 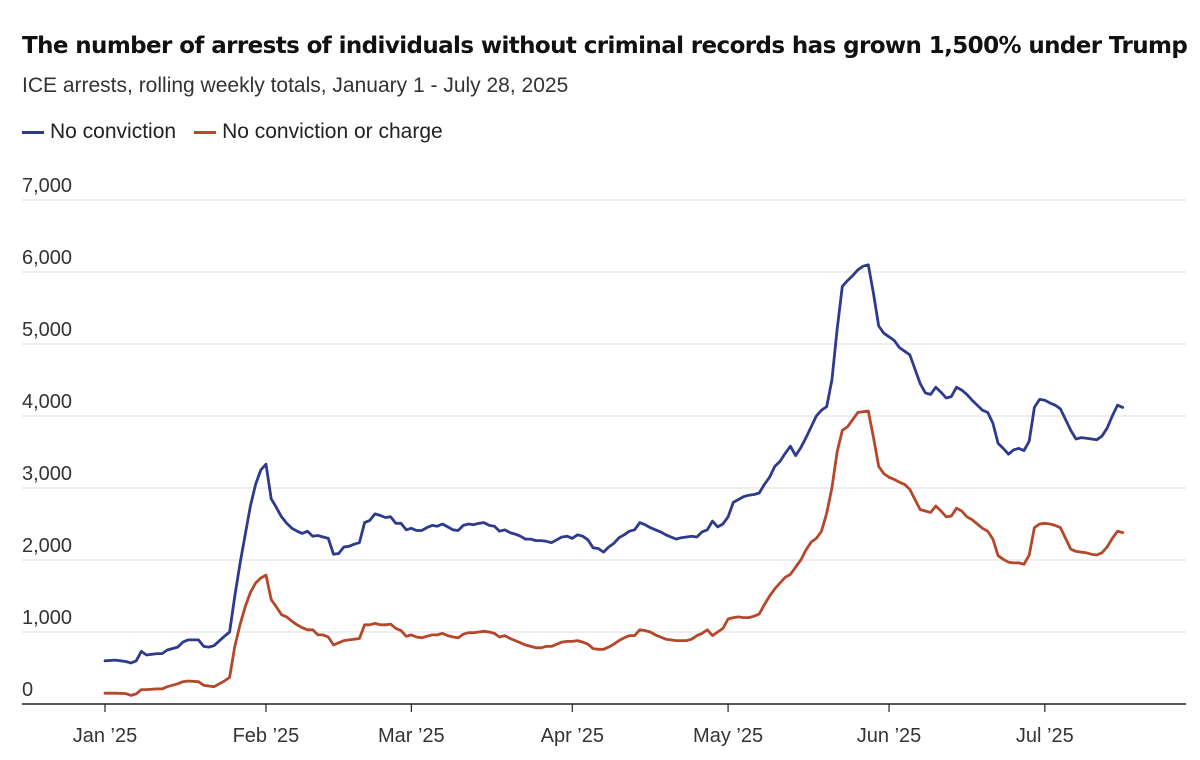 What do you see at coordinates (47, 186) in the screenshot?
I see `y-tick-label: 7,000` at bounding box center [47, 186].